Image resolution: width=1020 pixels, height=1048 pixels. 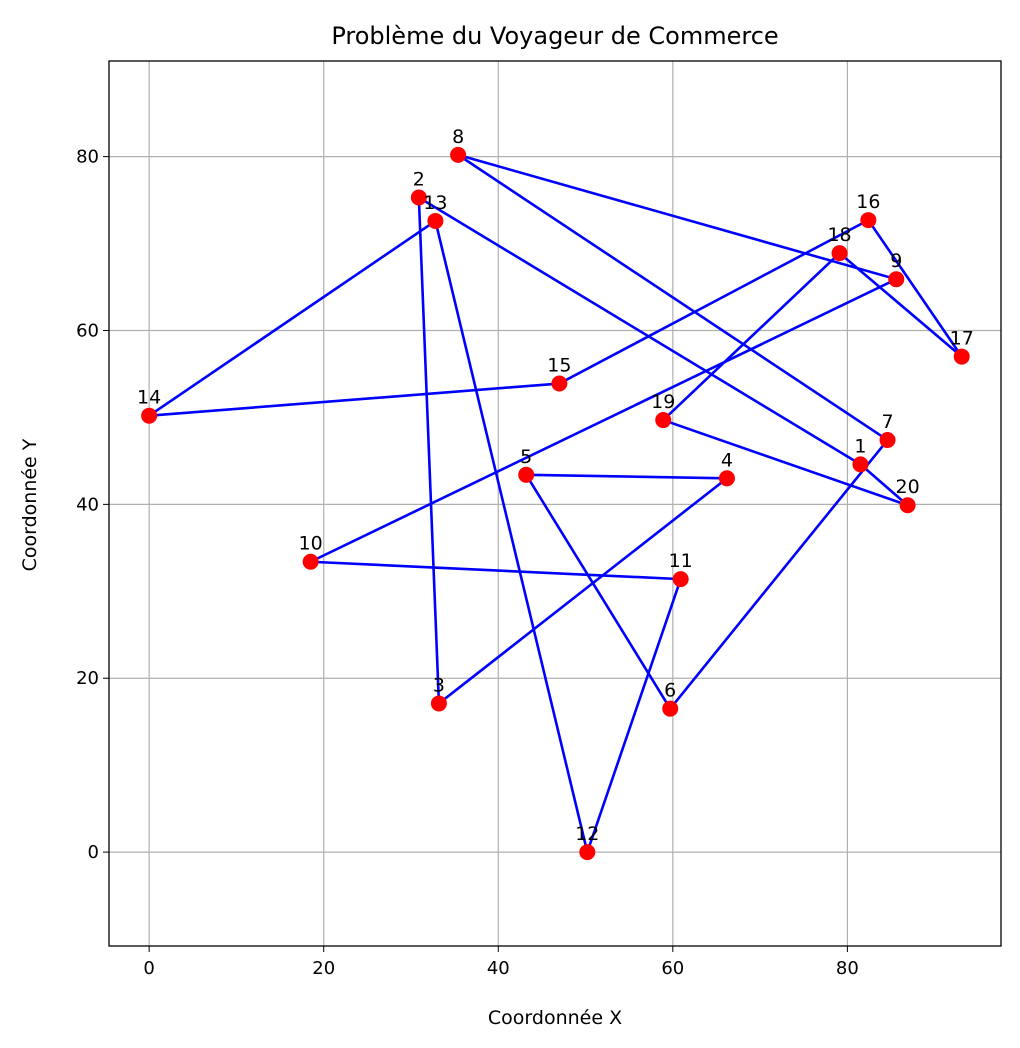 What do you see at coordinates (419, 179) in the screenshot?
I see `city-label: 2` at bounding box center [419, 179].